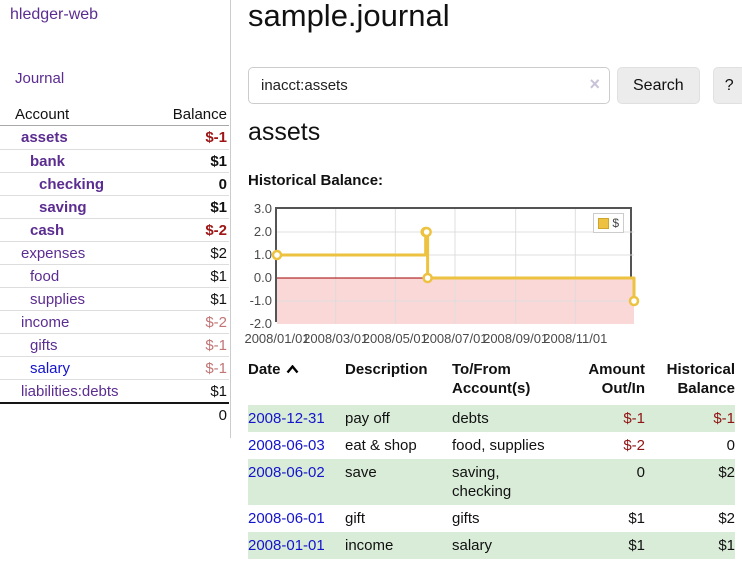  What do you see at coordinates (286, 518) in the screenshot?
I see `transaction-date-link: 2008-06-01` at bounding box center [286, 518].